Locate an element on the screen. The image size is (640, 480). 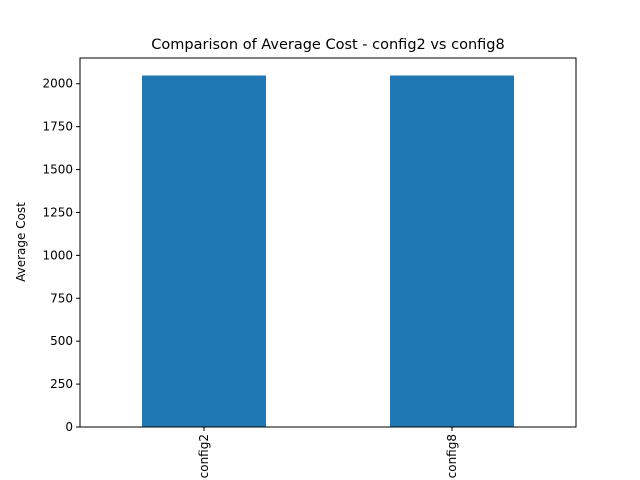
y-tick-label: 0 is located at coordinates (69, 427).